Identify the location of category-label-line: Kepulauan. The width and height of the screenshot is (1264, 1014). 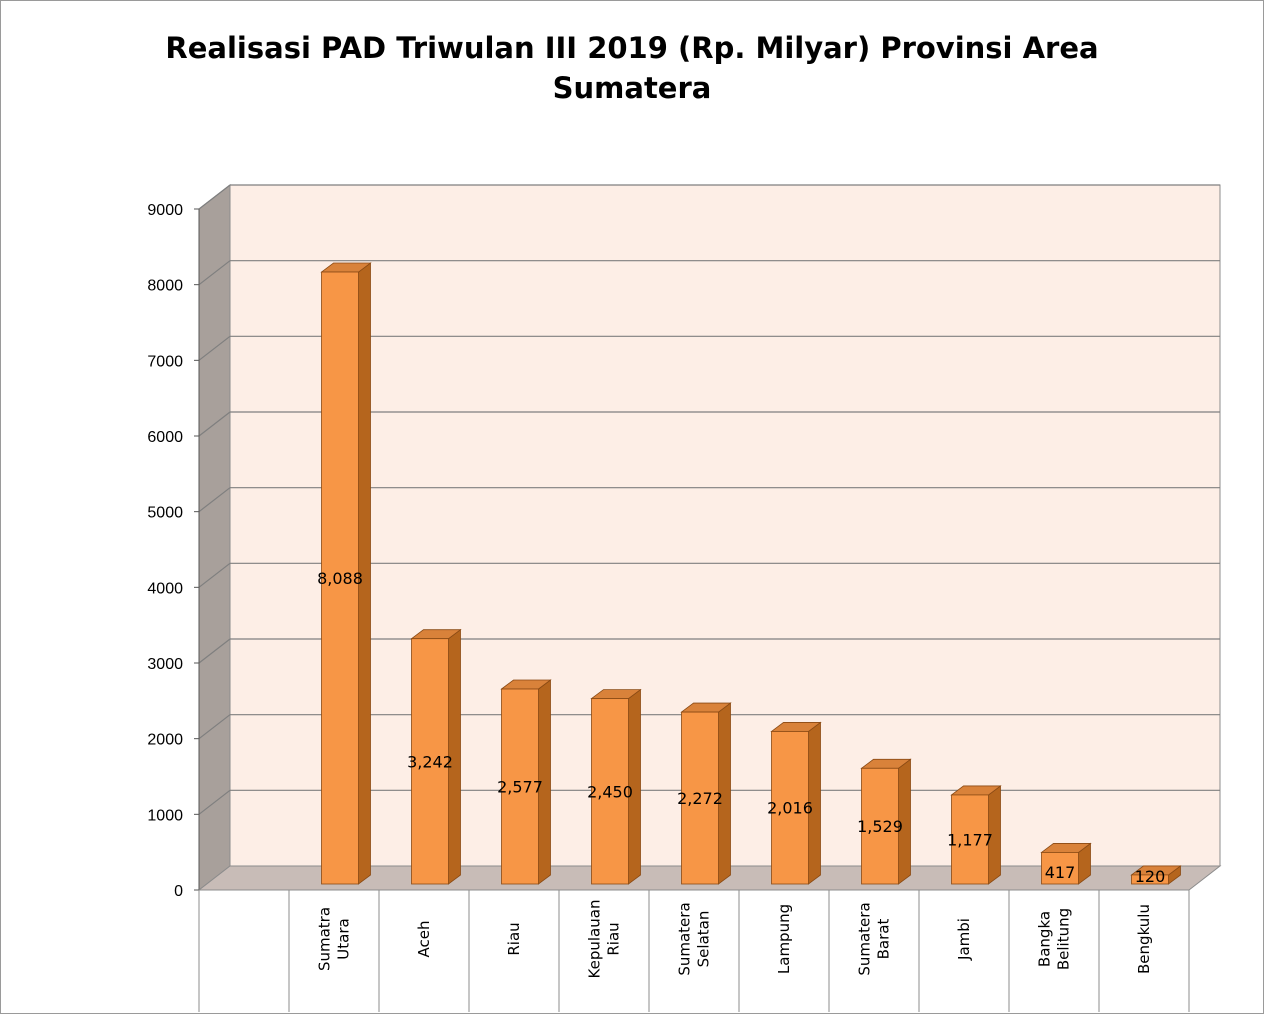
(595, 939).